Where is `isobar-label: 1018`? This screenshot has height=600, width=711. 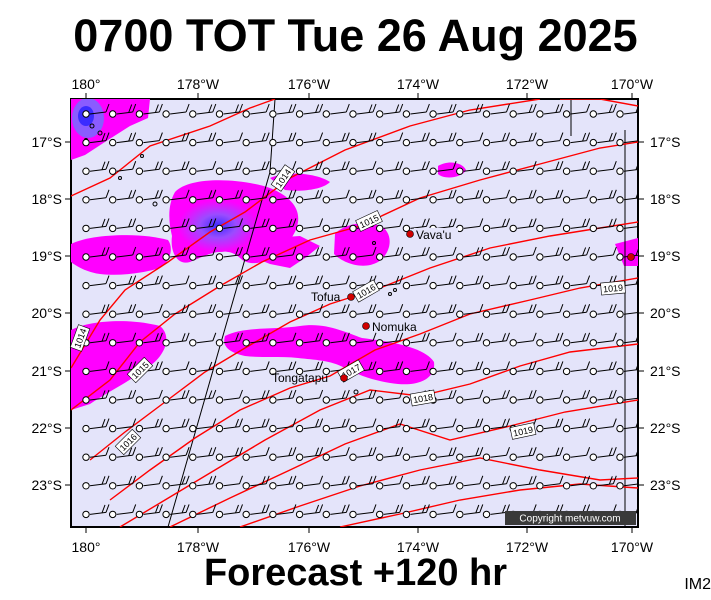 isobar-label: 1018 is located at coordinates (422, 398).